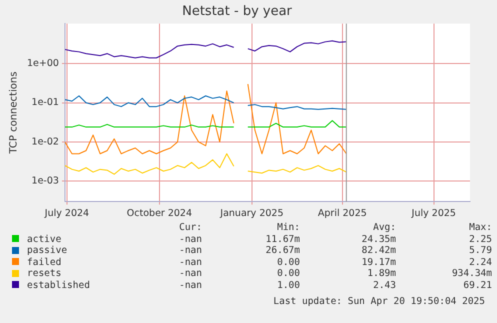 This screenshot has height=323, width=497. What do you see at coordinates (379, 301) in the screenshot?
I see `text: Last update: Sun Apr 20 19:50:04 2025` at bounding box center [379, 301].